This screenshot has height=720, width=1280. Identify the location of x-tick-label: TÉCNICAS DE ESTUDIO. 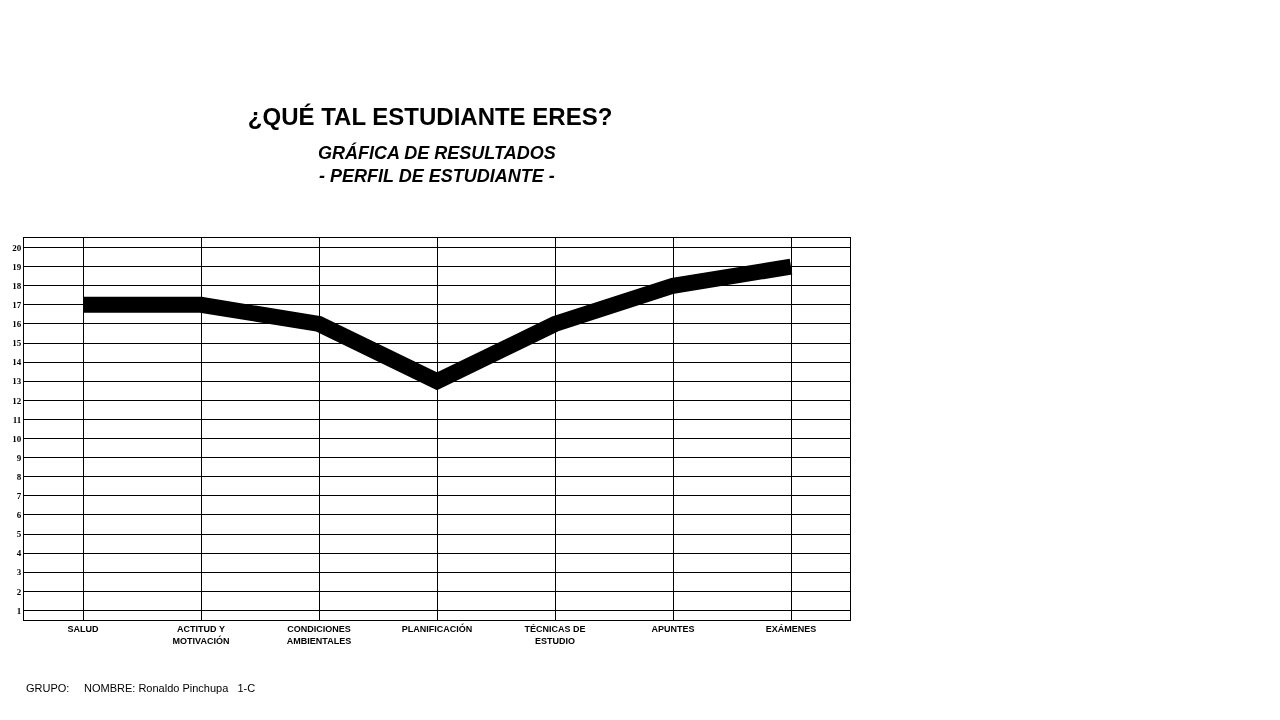
(555, 634).